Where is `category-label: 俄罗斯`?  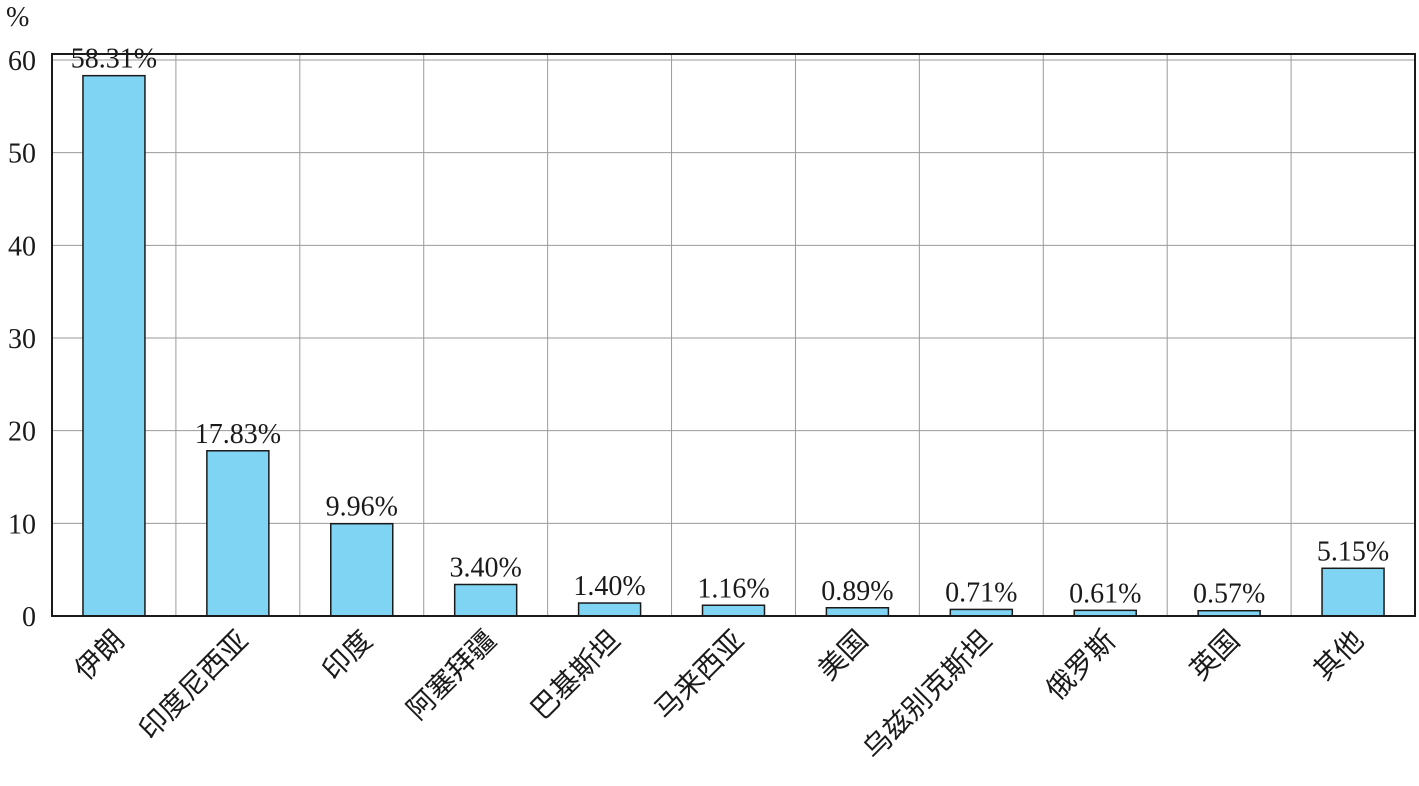
category-label: 俄罗斯 is located at coordinates (1080, 665).